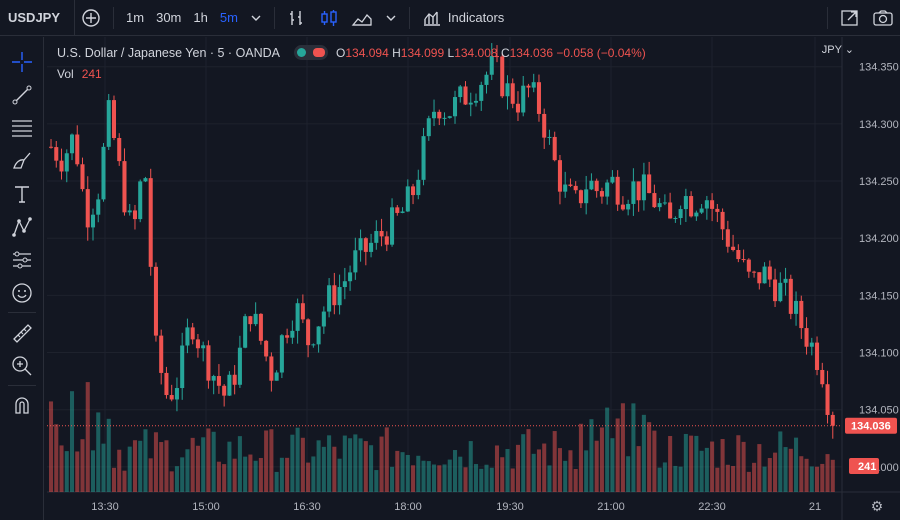 This screenshot has width=900, height=520. I want to click on interval-1m: 1m, so click(135, 17).